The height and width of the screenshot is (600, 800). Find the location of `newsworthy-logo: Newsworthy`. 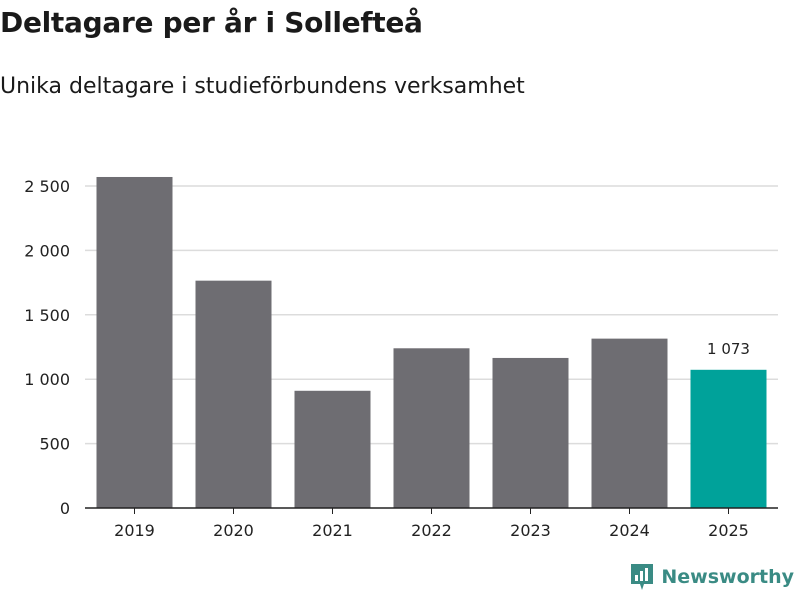

newsworthy-logo: Newsworthy is located at coordinates (711, 577).